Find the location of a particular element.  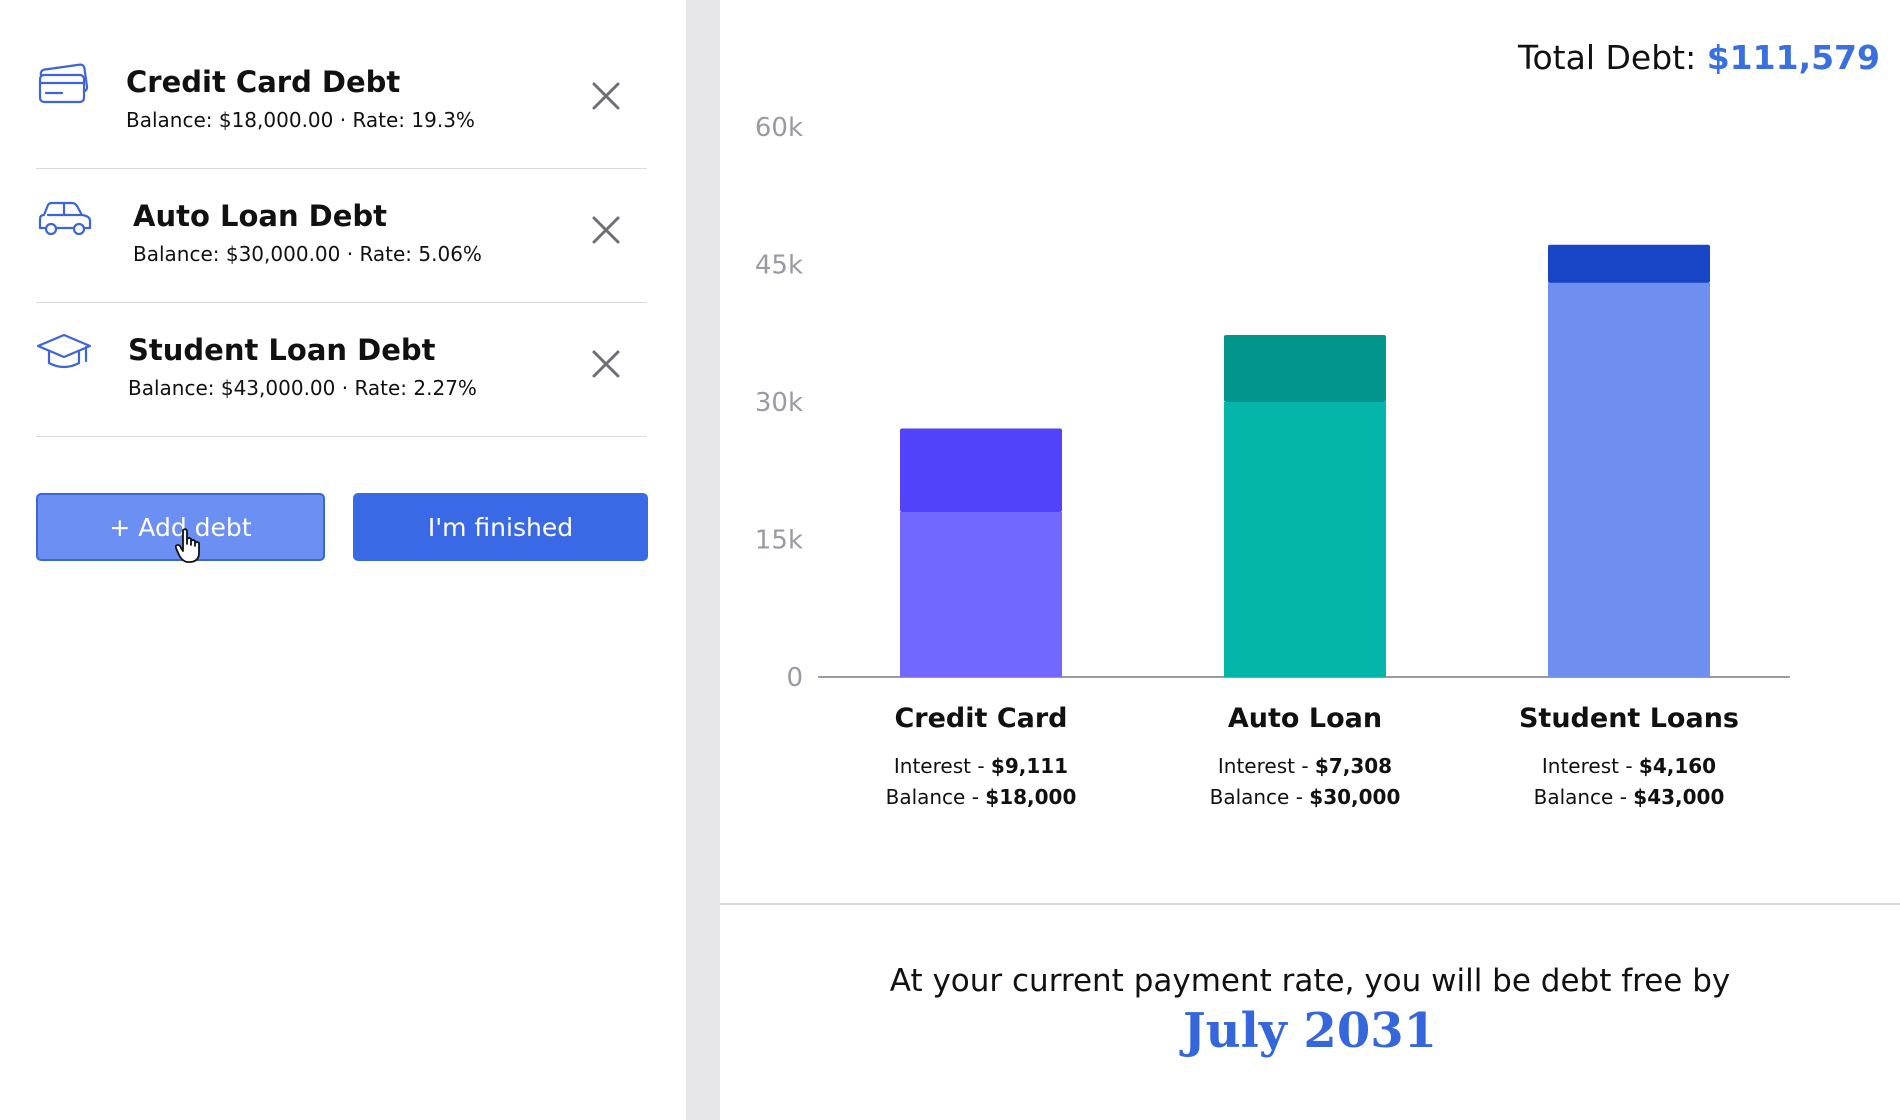

panel-divider is located at coordinates (703, 560).